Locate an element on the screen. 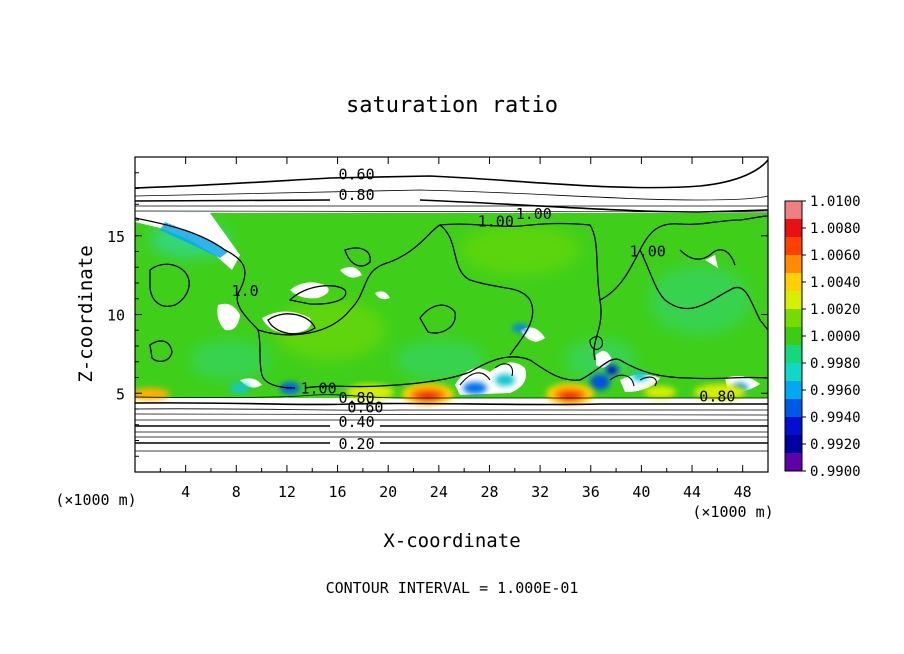 This screenshot has width=904, height=654. colorbar-tick-label: 1.0040 is located at coordinates (835, 283).